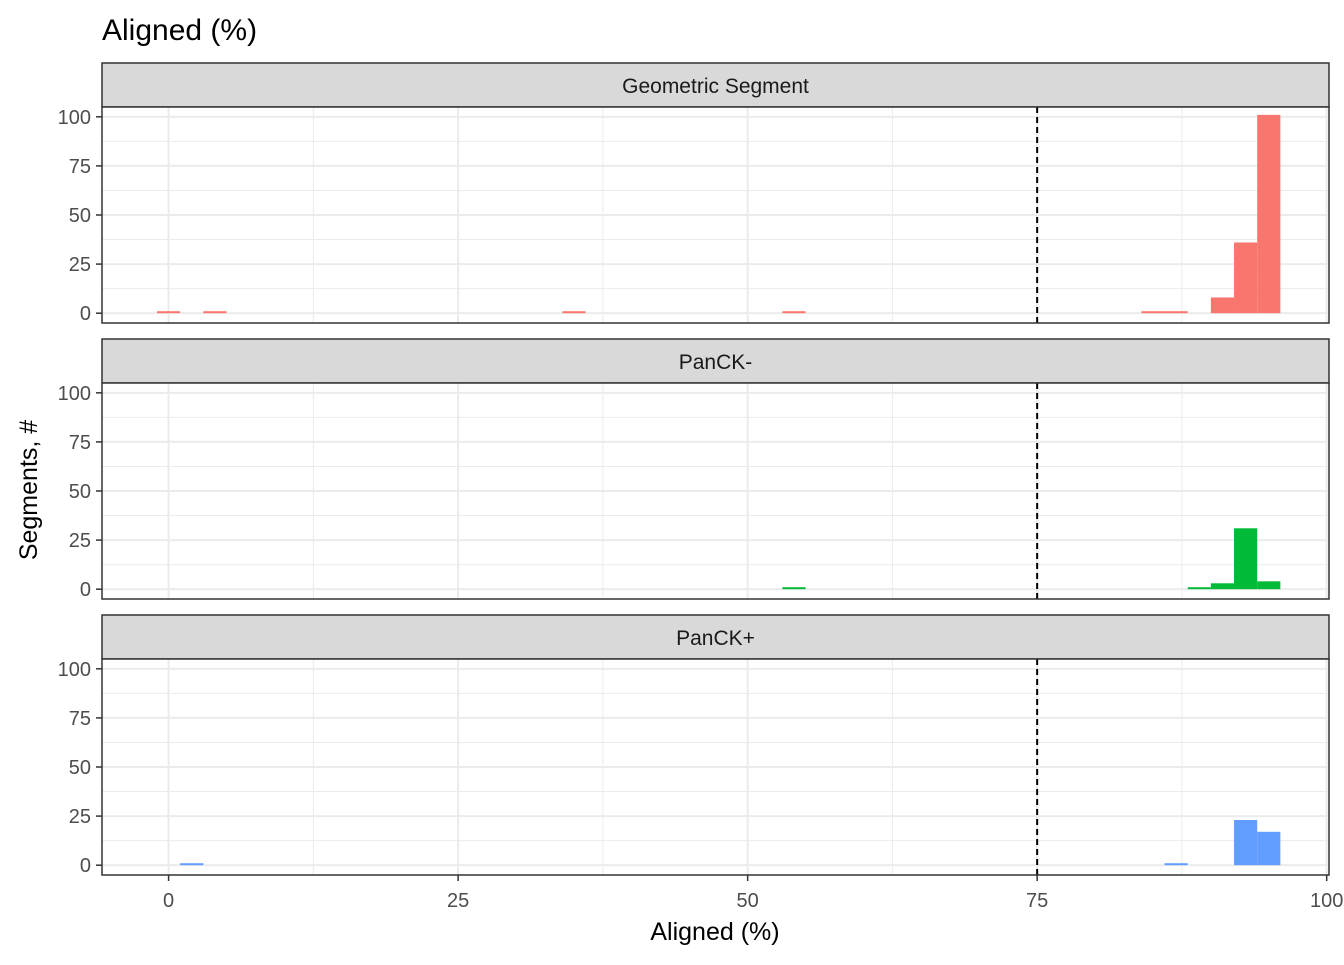 Image resolution: width=1344 pixels, height=965 pixels. I want to click on x-tick-label: 0, so click(168, 901).